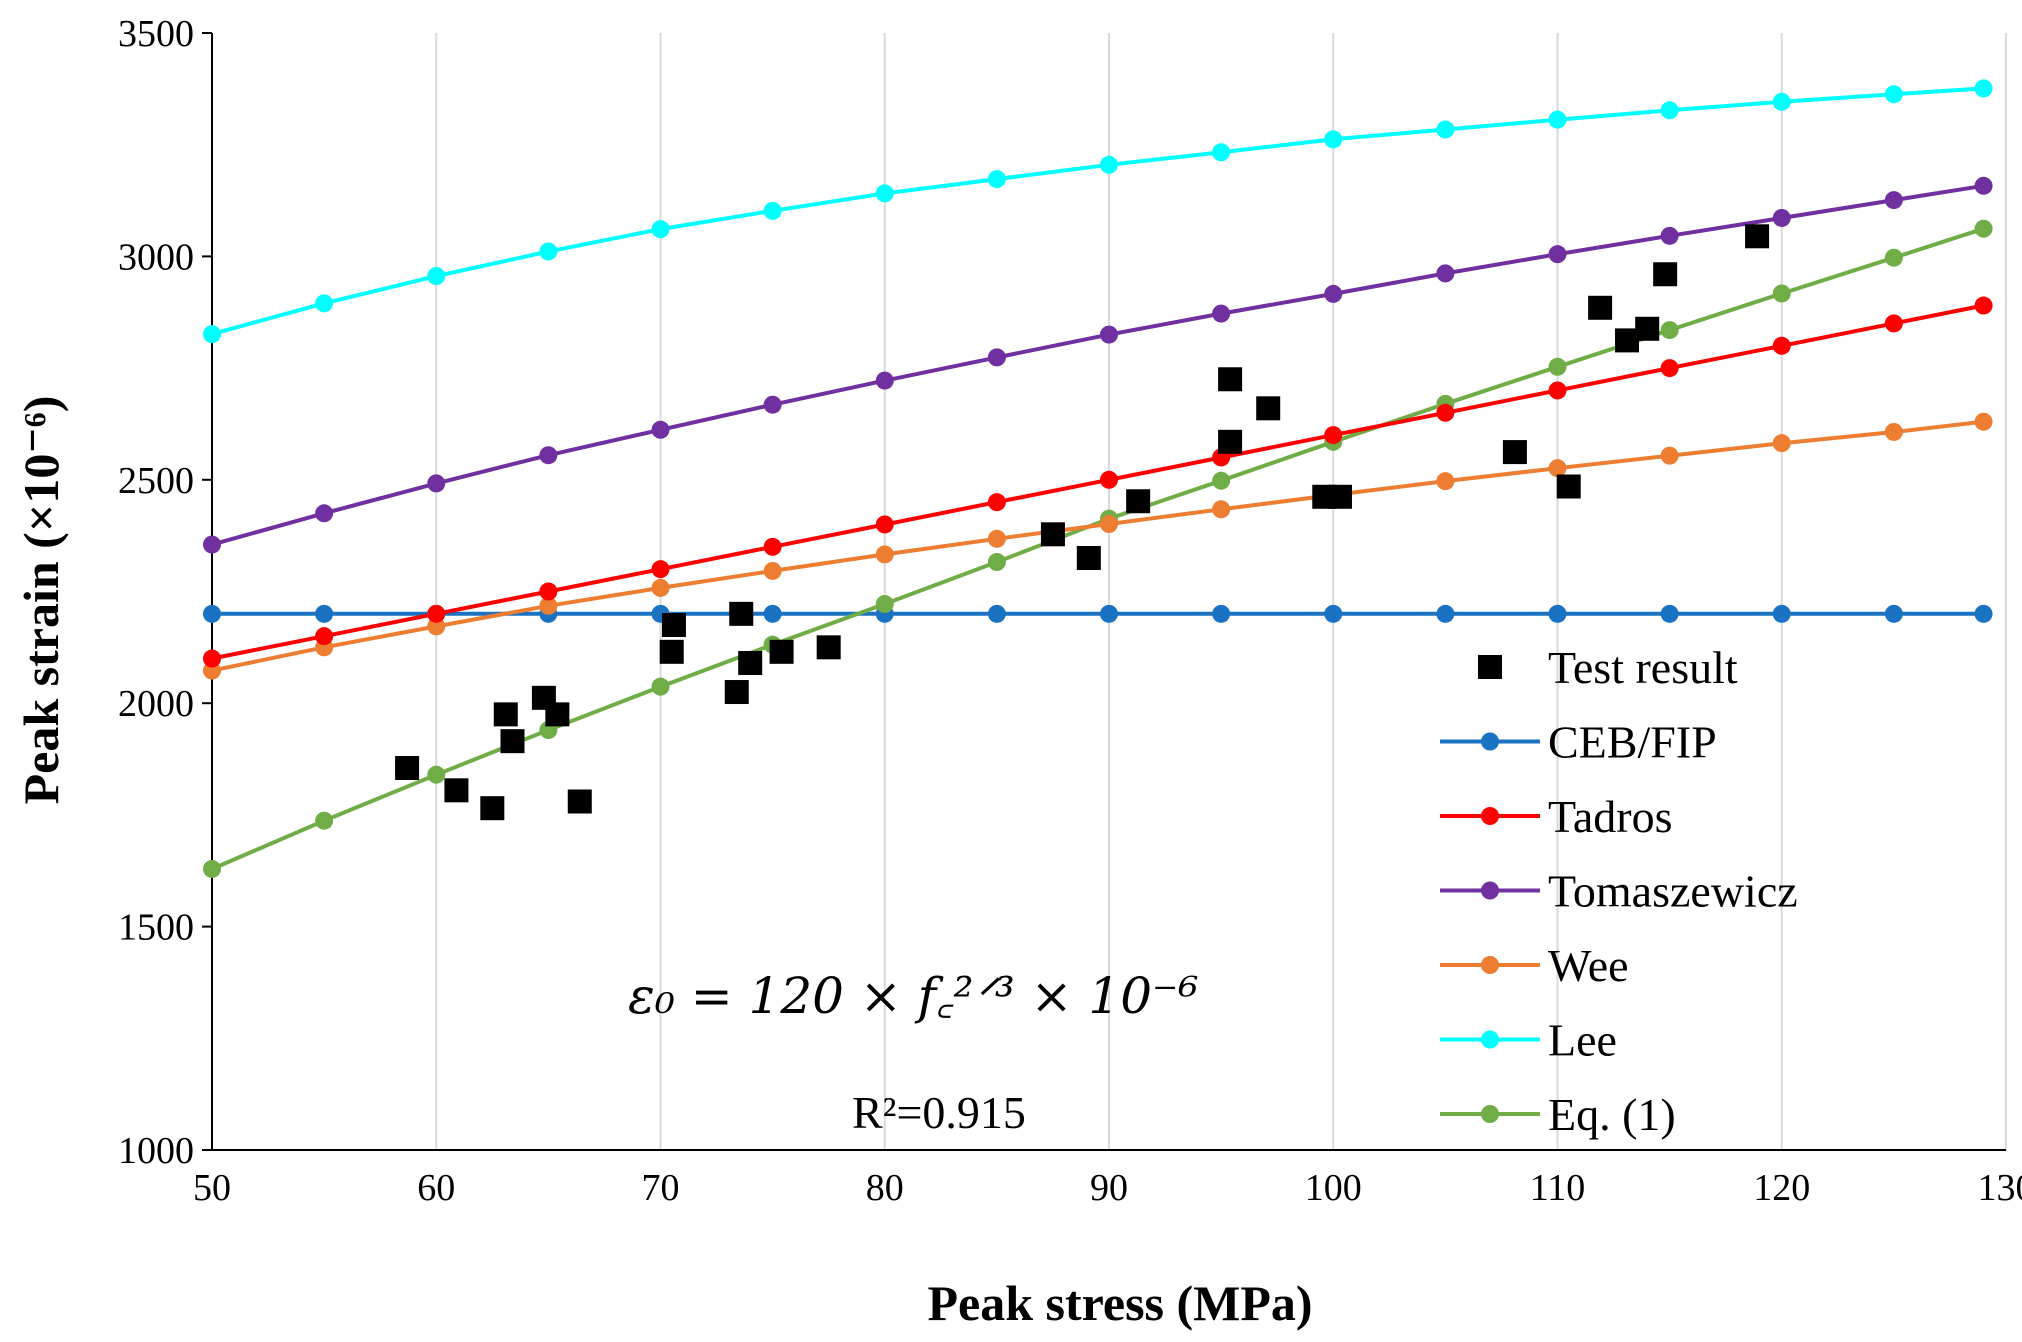  I want to click on x-tick-label-60: 60, so click(436, 1188).